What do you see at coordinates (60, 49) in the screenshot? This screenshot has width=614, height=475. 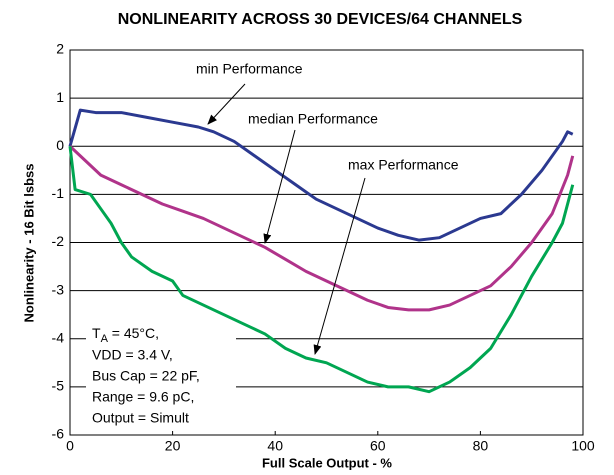 I see `y-tick-label: 2` at bounding box center [60, 49].